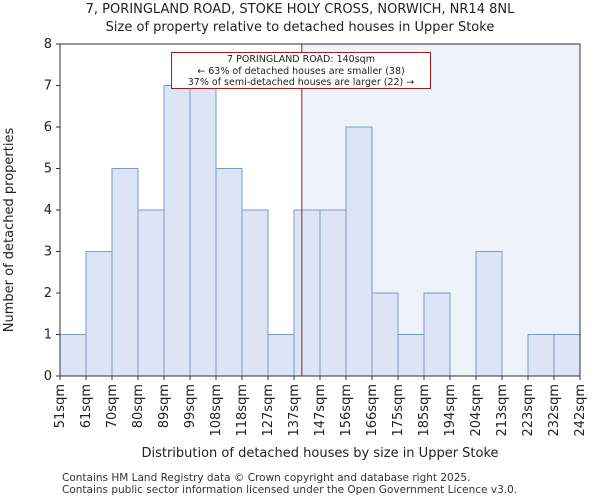  Describe the element at coordinates (216, 410) in the screenshot. I see `x-tick-label: 108sqm` at that location.